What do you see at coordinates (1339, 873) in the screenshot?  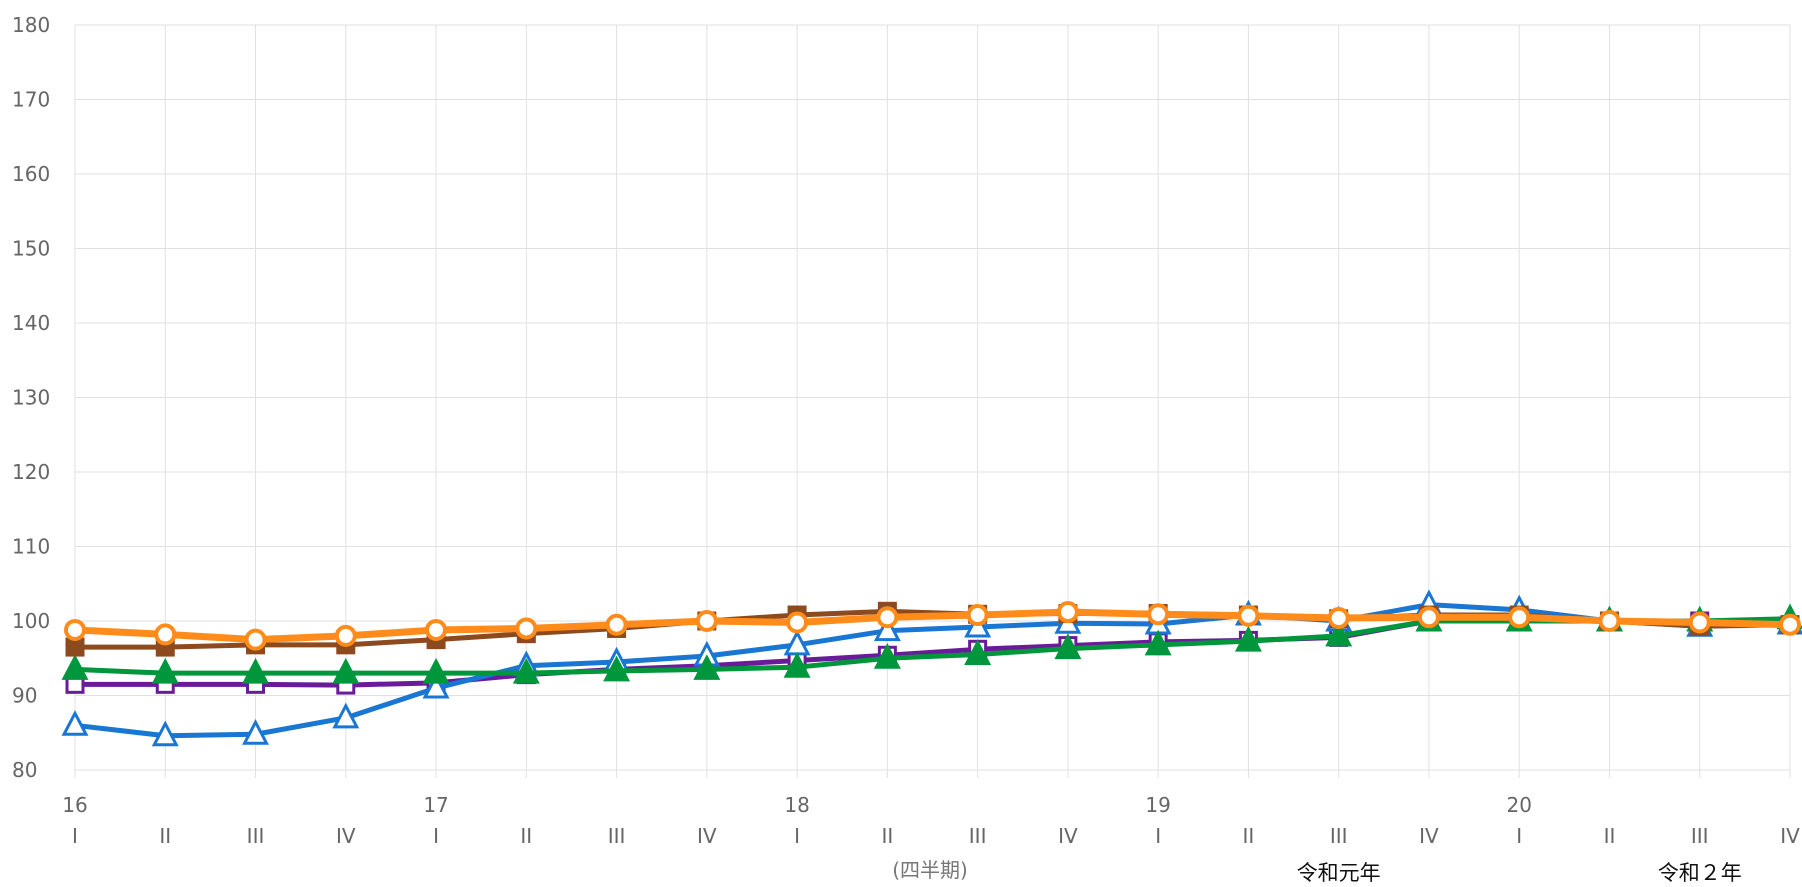 I see `era-label: 令和元年` at bounding box center [1339, 873].